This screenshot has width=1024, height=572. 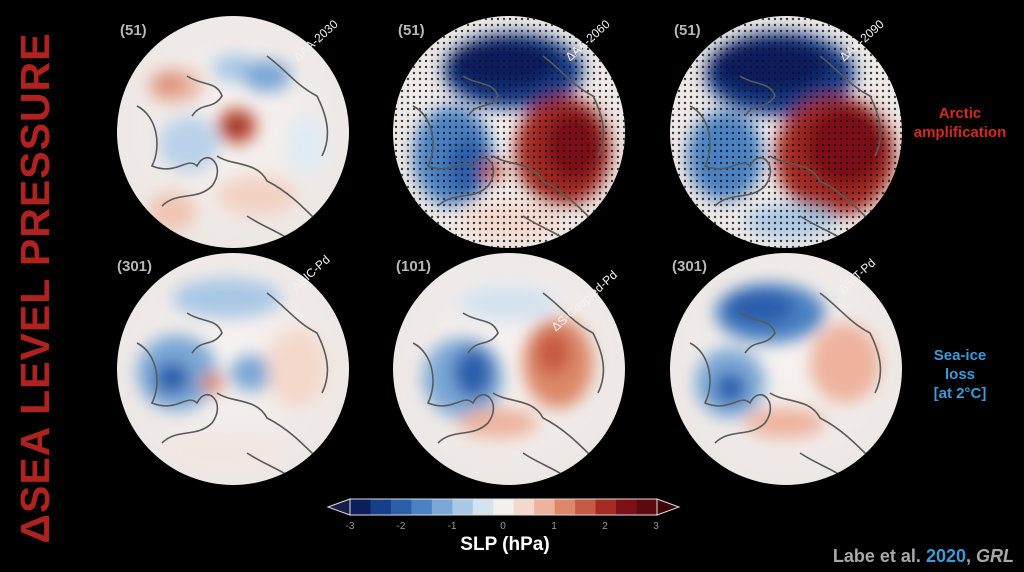 What do you see at coordinates (786, 132) in the screenshot?
I see `map-aa-2090` at bounding box center [786, 132].